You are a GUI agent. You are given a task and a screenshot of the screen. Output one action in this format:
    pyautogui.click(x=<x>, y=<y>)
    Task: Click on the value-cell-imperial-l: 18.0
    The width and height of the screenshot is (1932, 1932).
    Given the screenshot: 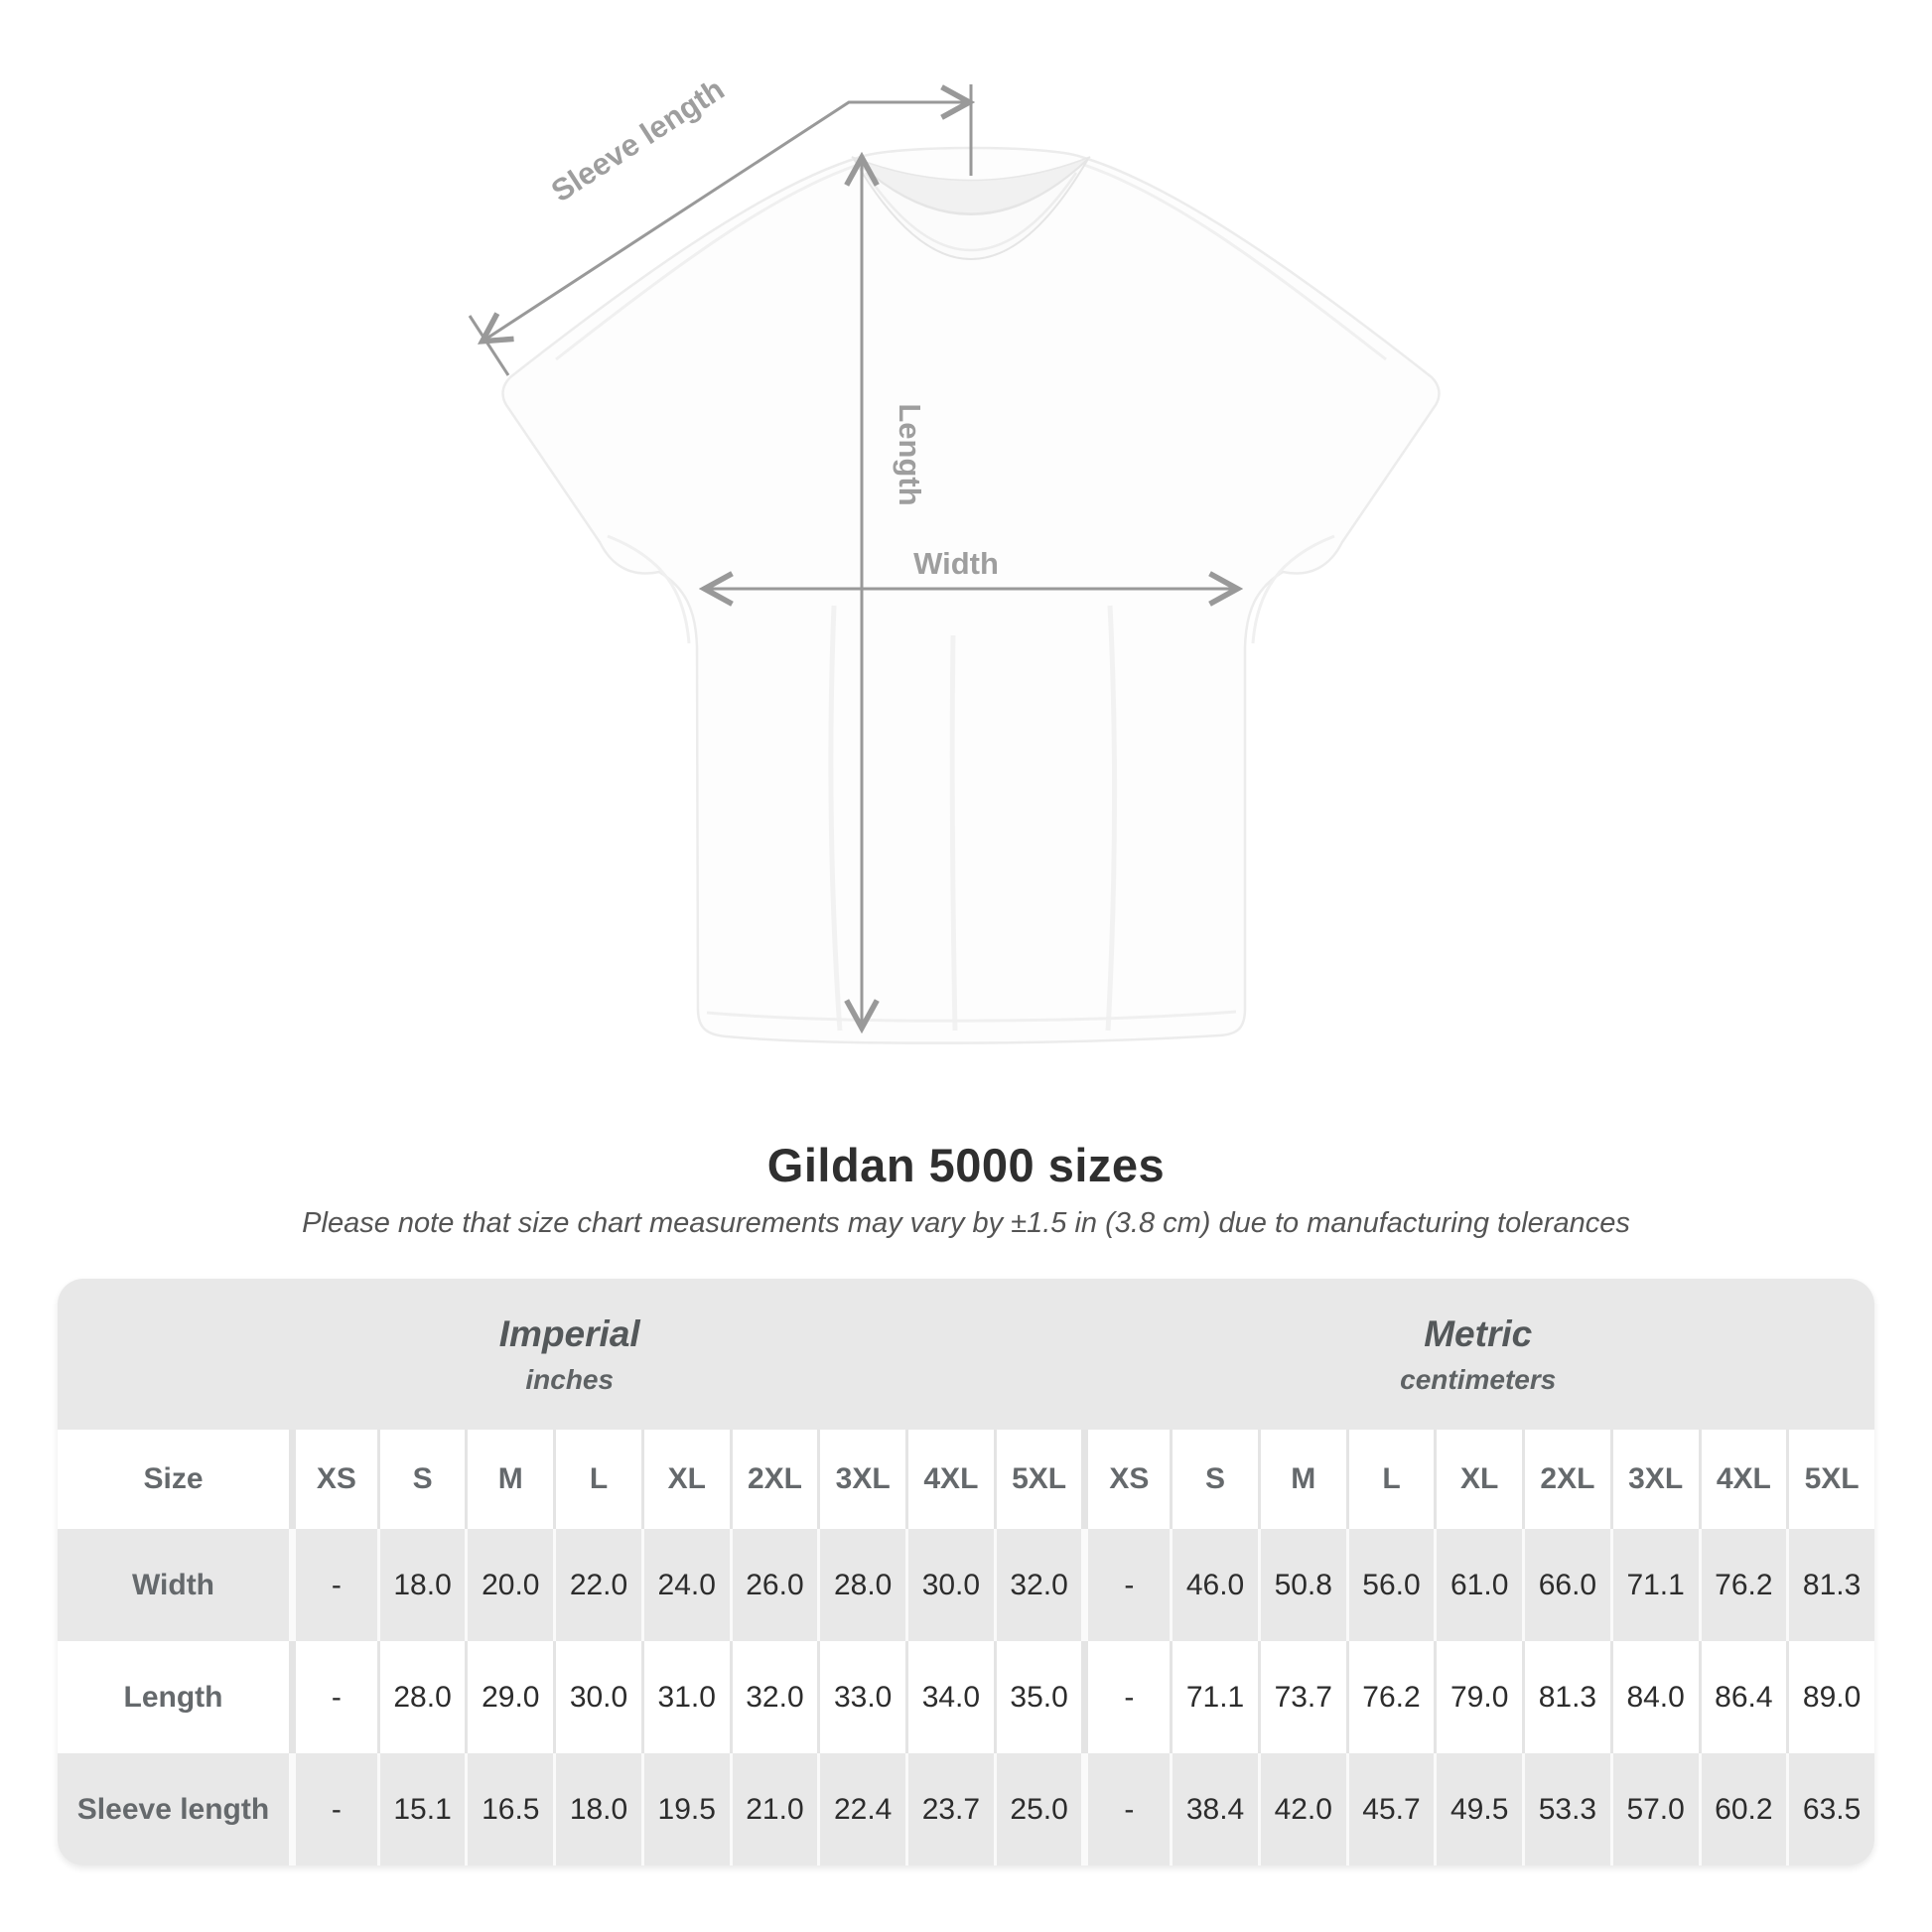 What is the action you would take?
    pyautogui.click(x=597, y=1809)
    